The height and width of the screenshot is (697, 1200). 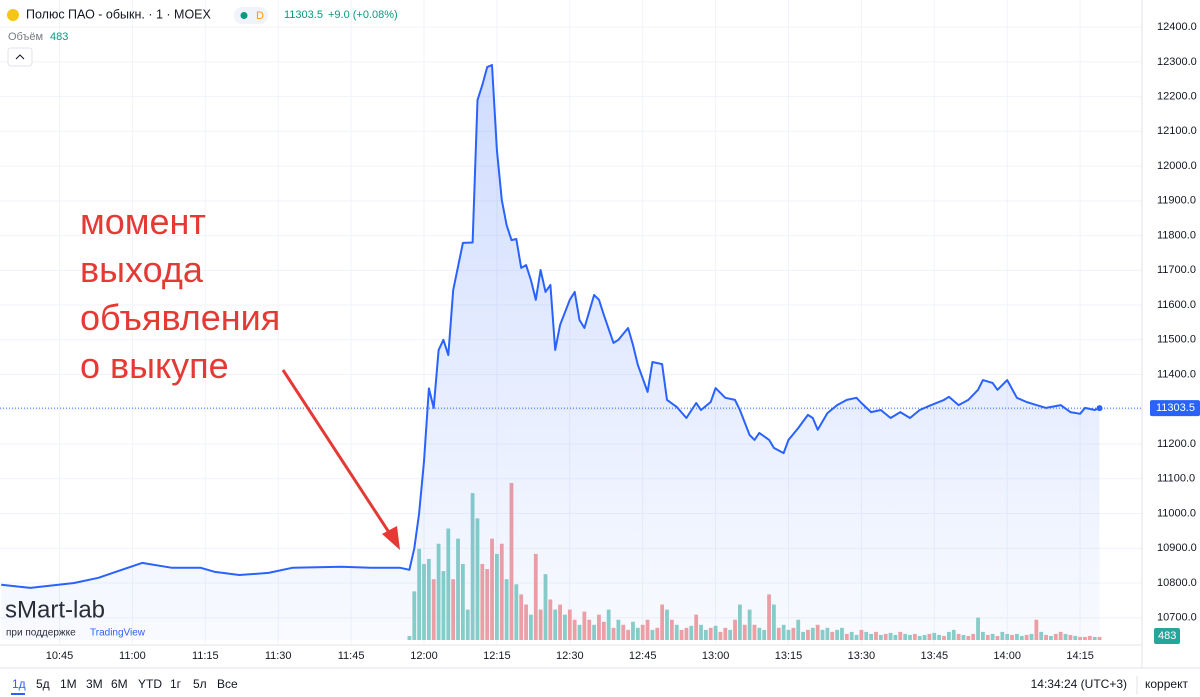 What do you see at coordinates (862, 656) in the screenshot?
I see `x-tick-label: 13:30` at bounding box center [862, 656].